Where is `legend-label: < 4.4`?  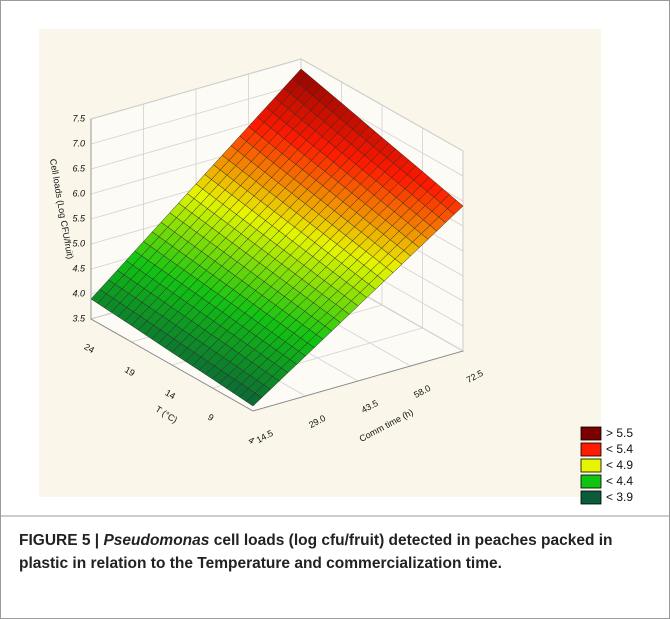 legend-label: < 4.4 is located at coordinates (619, 481).